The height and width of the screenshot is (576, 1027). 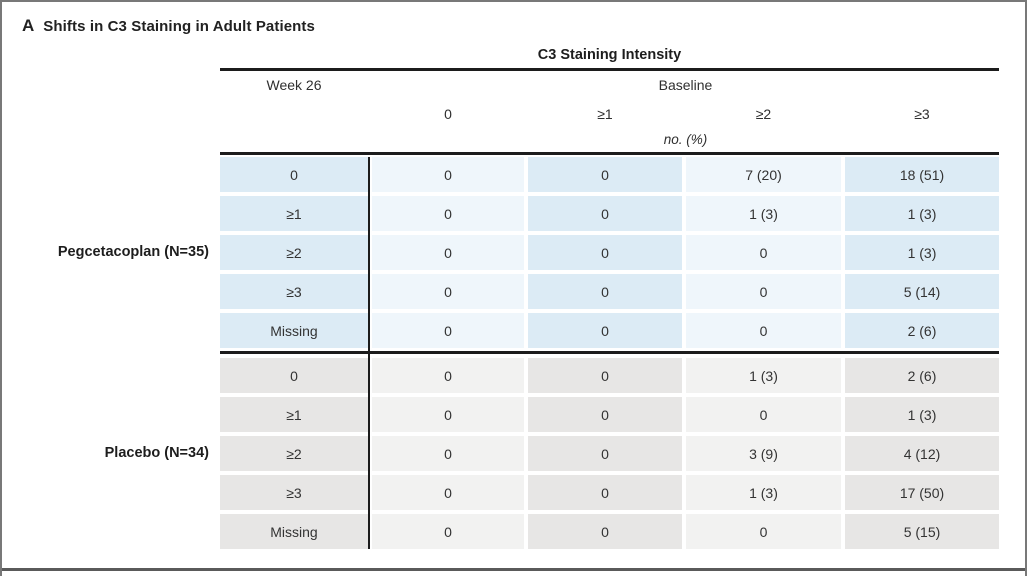 What do you see at coordinates (133, 252) in the screenshot?
I see `group-label-pegcetacoplan: Pegcetacoplan (N=35)` at bounding box center [133, 252].